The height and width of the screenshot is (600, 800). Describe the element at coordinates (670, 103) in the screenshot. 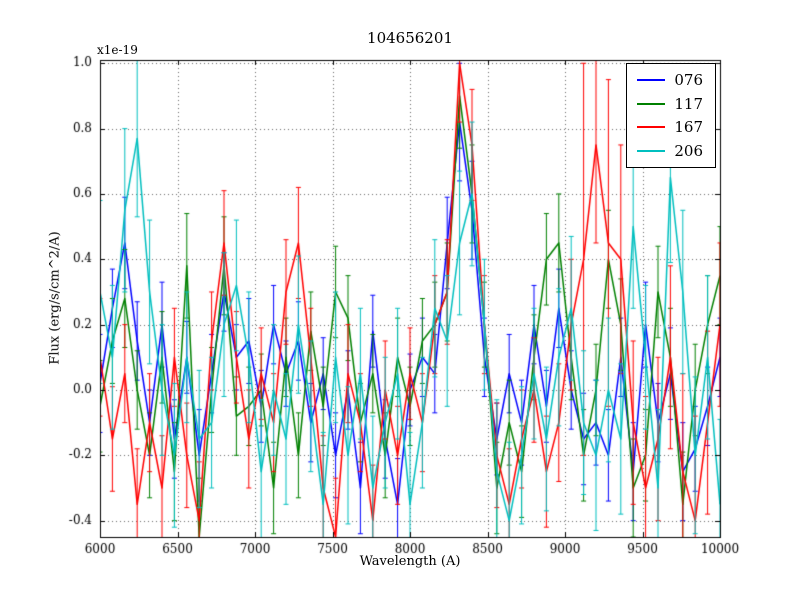

I see `legend-item: 117` at that location.